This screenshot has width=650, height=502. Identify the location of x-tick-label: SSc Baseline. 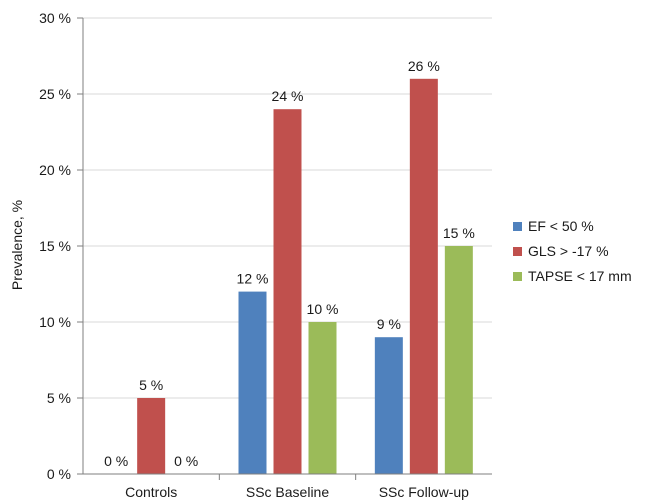
(287, 492).